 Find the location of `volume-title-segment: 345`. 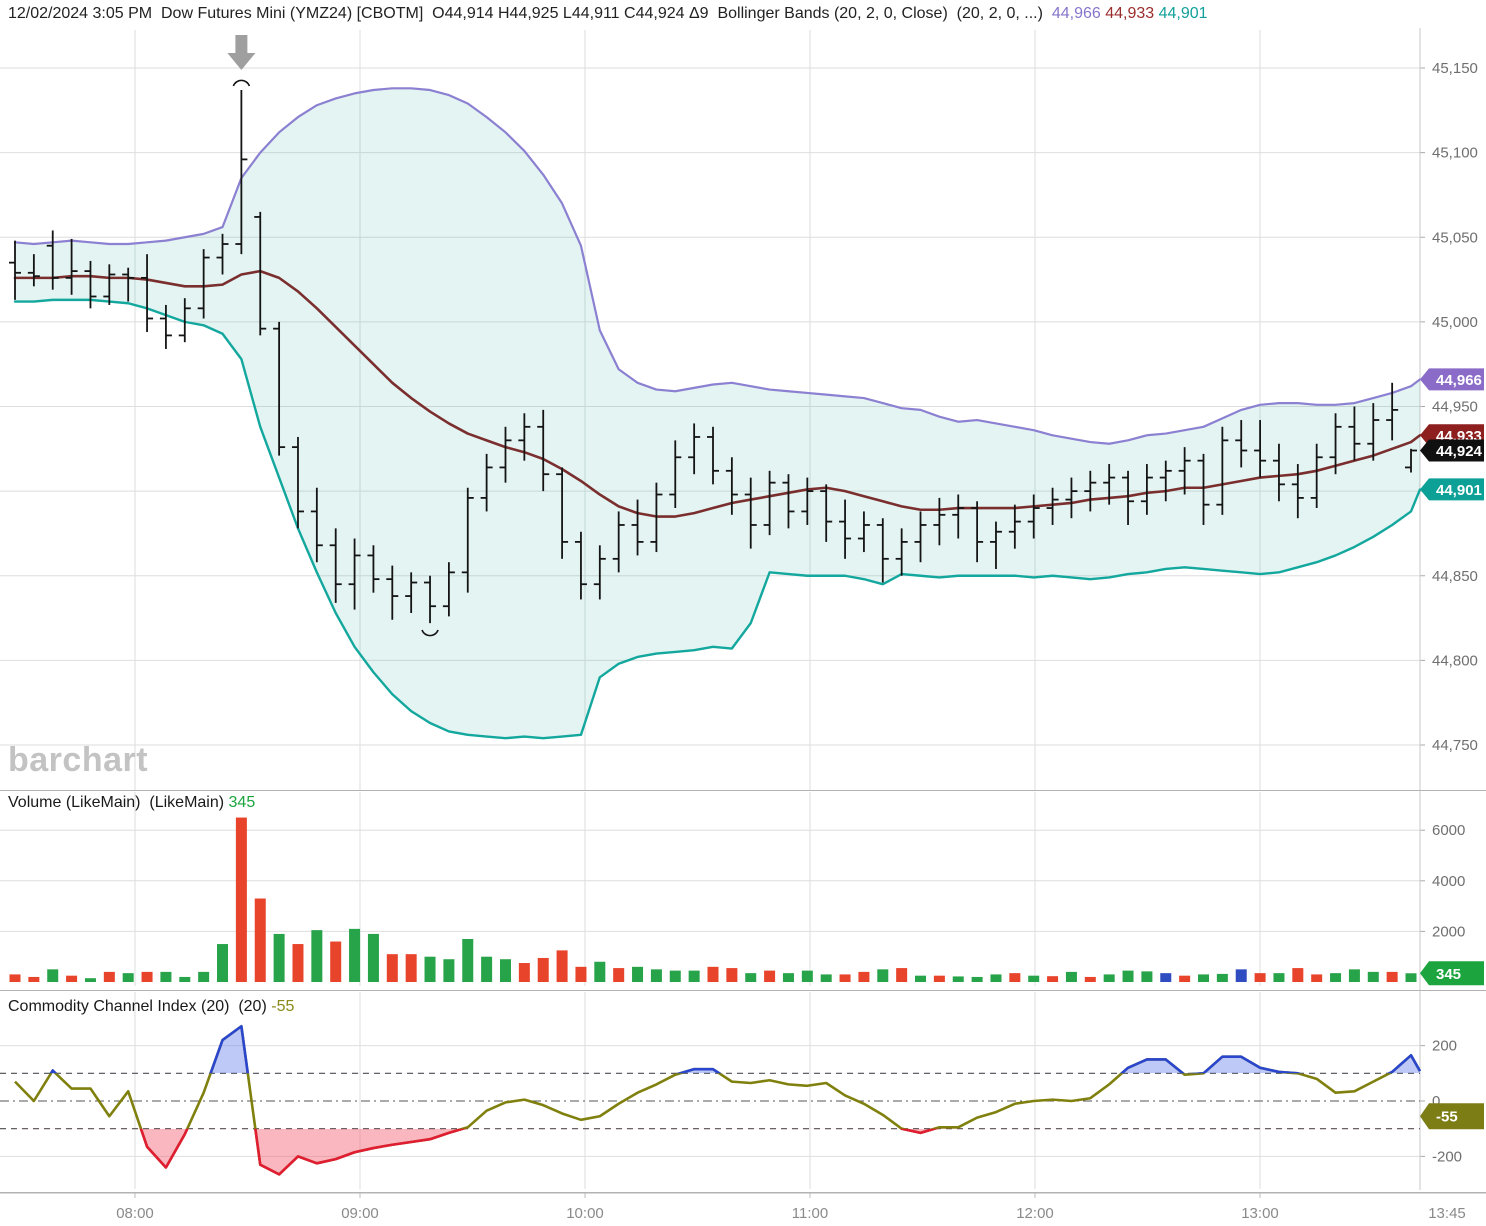

volume-title-segment: 345 is located at coordinates (242, 802).